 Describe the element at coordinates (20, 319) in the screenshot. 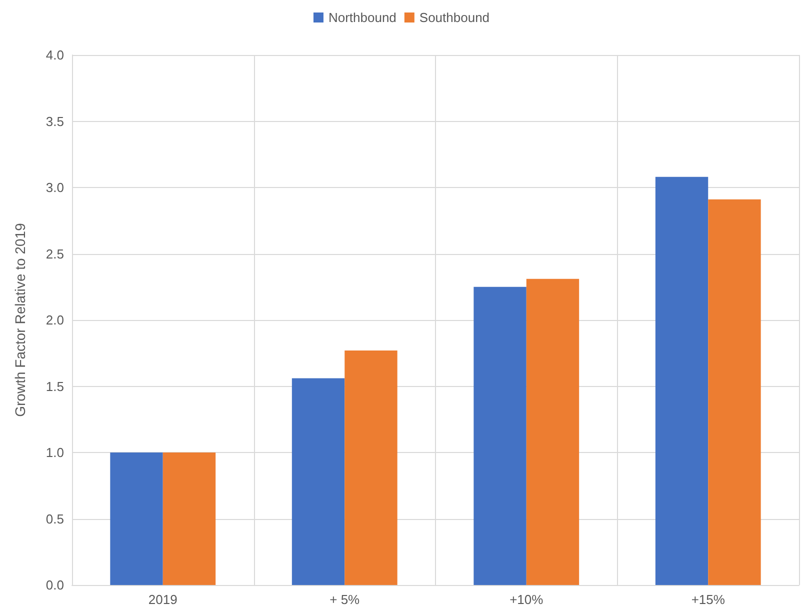

I see `y-axis-title: Growth Factor Relative to 2019` at that location.